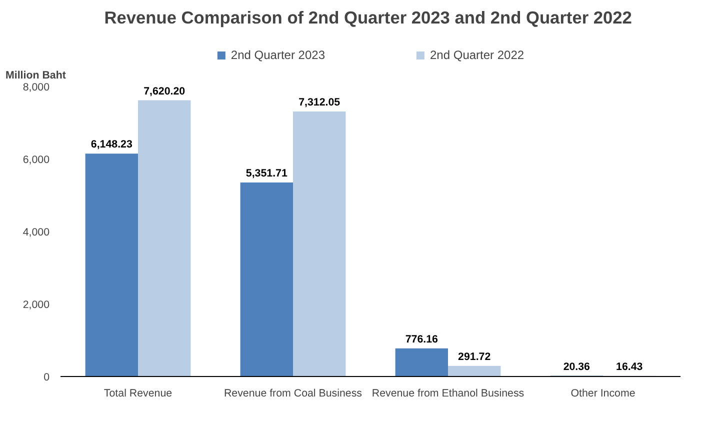  Describe the element at coordinates (36, 88) in the screenshot. I see `y-tick-label: 8,000` at that location.